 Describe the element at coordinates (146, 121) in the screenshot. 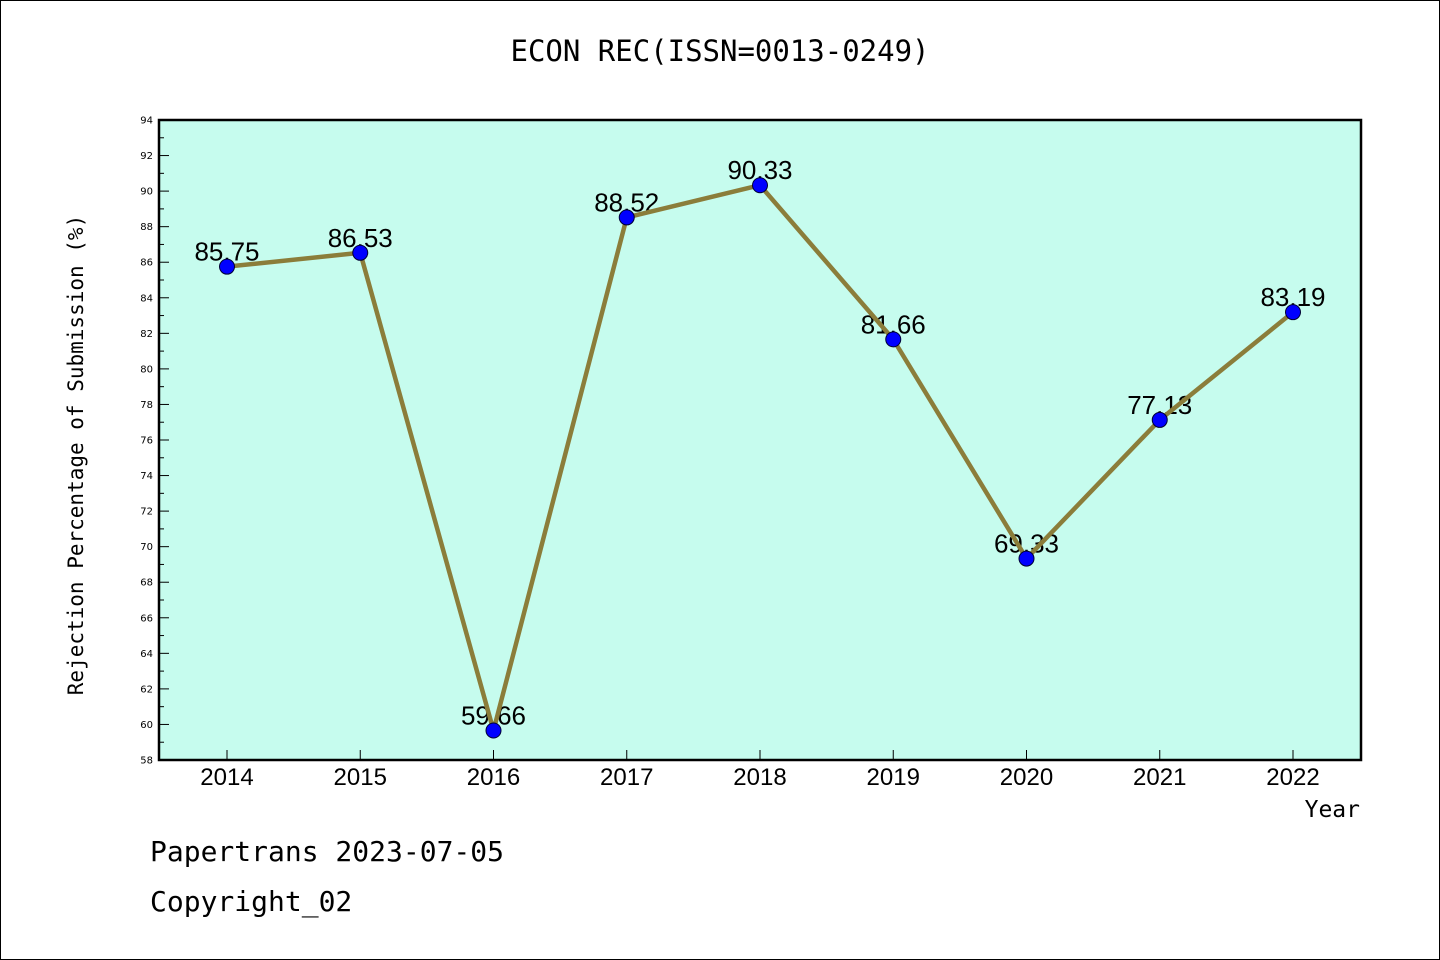

I see `y-tick-label: 94` at that location.